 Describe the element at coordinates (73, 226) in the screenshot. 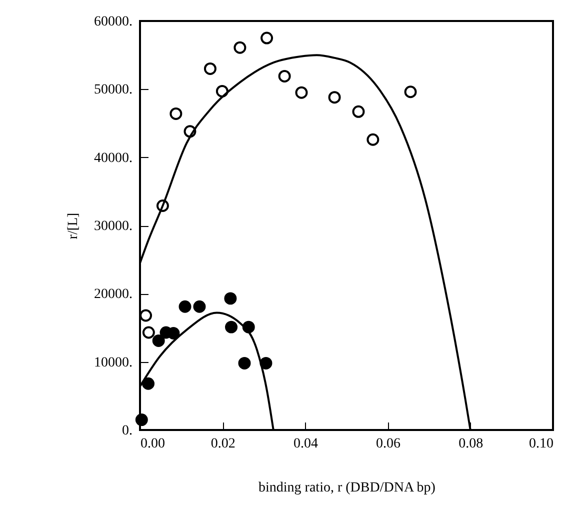

I see `y-axis-title: r/[L]` at that location.